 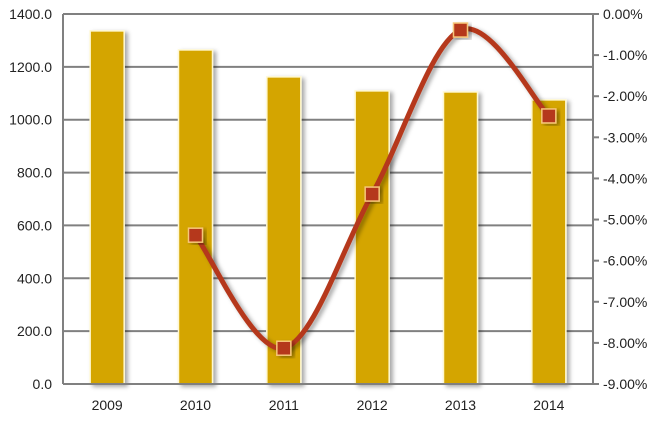 What do you see at coordinates (107, 207) in the screenshot?
I see `bar-2009` at bounding box center [107, 207].